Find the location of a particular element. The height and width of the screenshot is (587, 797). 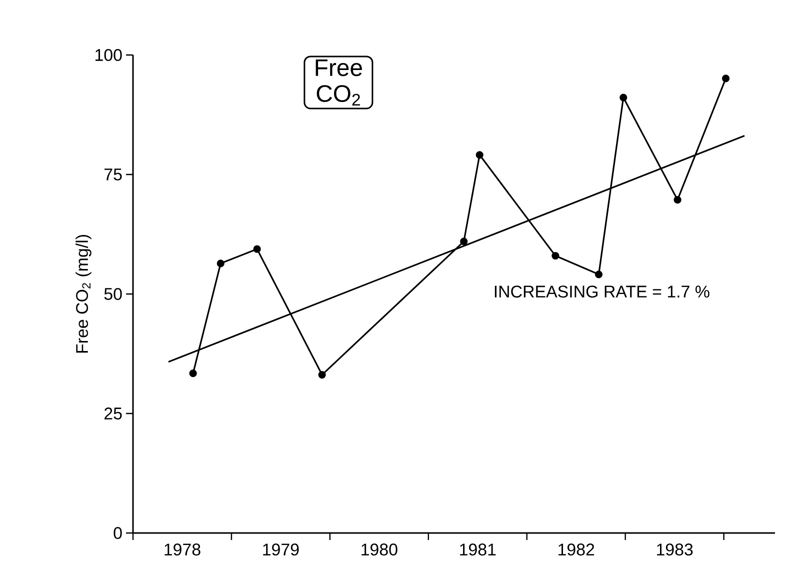

annotation: INCREASING RATE = 1.7 % is located at coordinates (602, 292).